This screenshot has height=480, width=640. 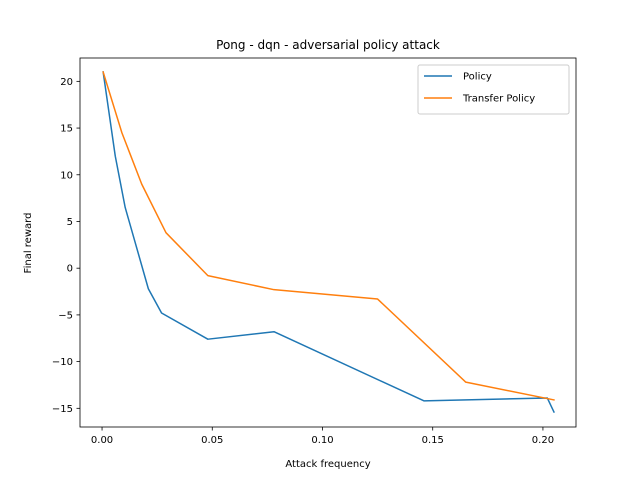 What do you see at coordinates (327, 464) in the screenshot?
I see `x-axis-label: Attack frequency` at bounding box center [327, 464].